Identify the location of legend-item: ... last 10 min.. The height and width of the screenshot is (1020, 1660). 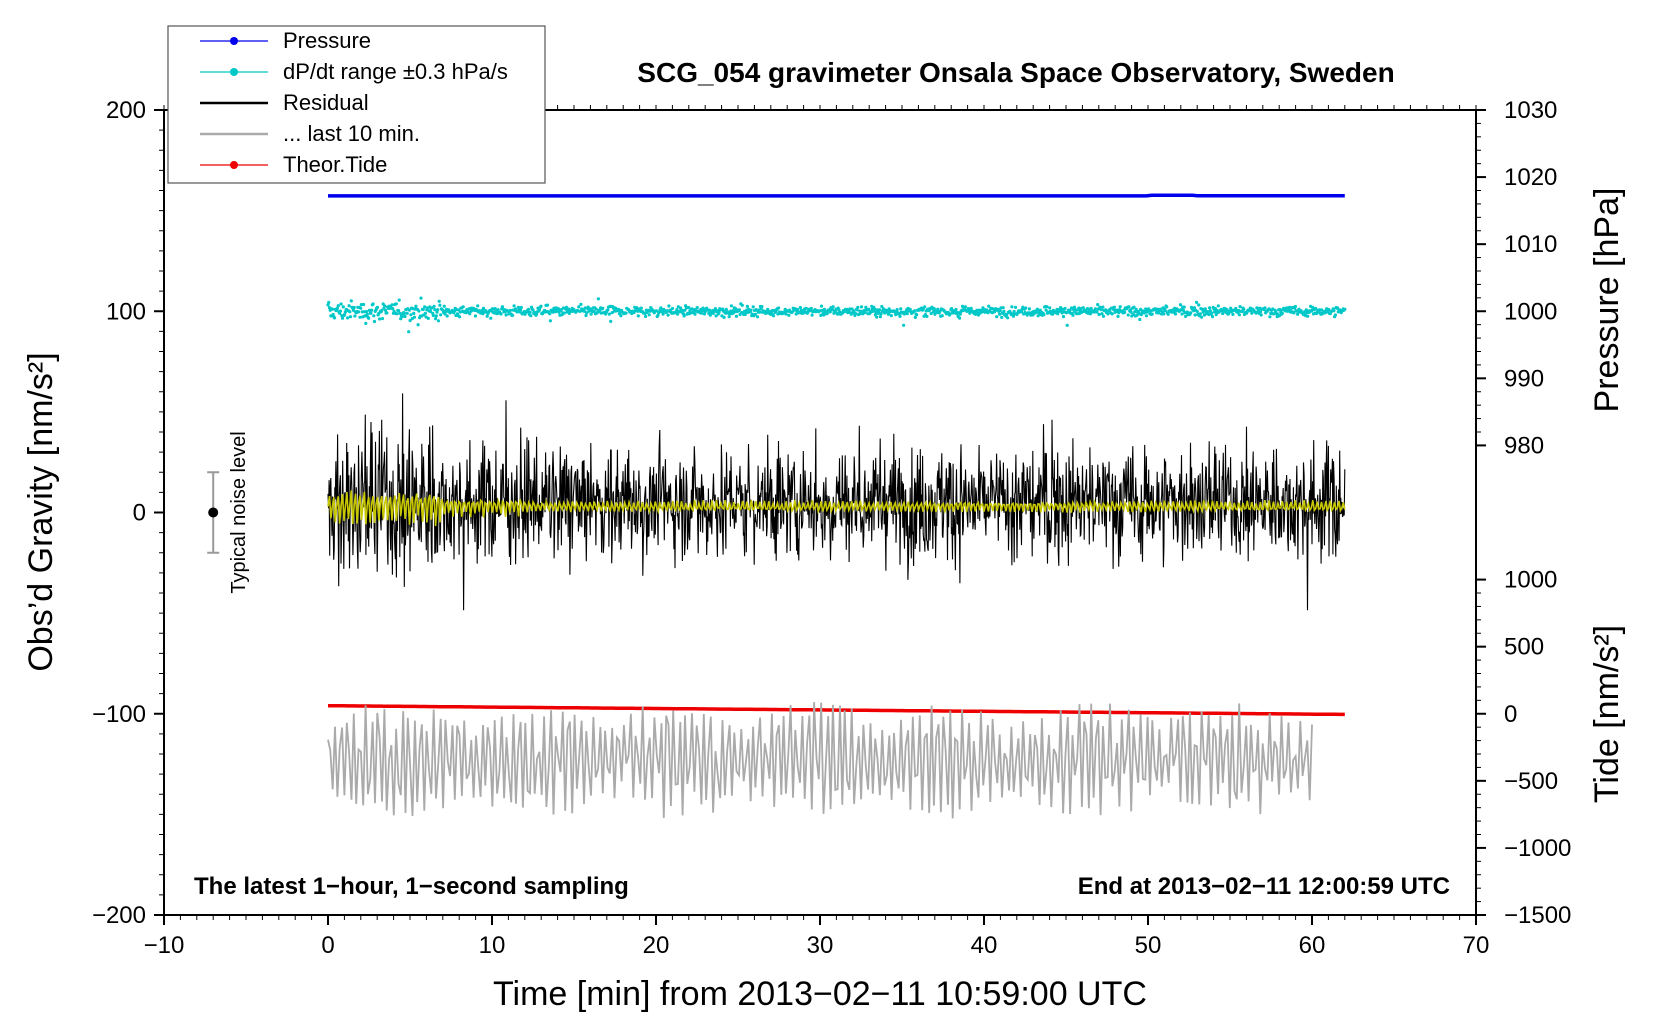
(310, 133).